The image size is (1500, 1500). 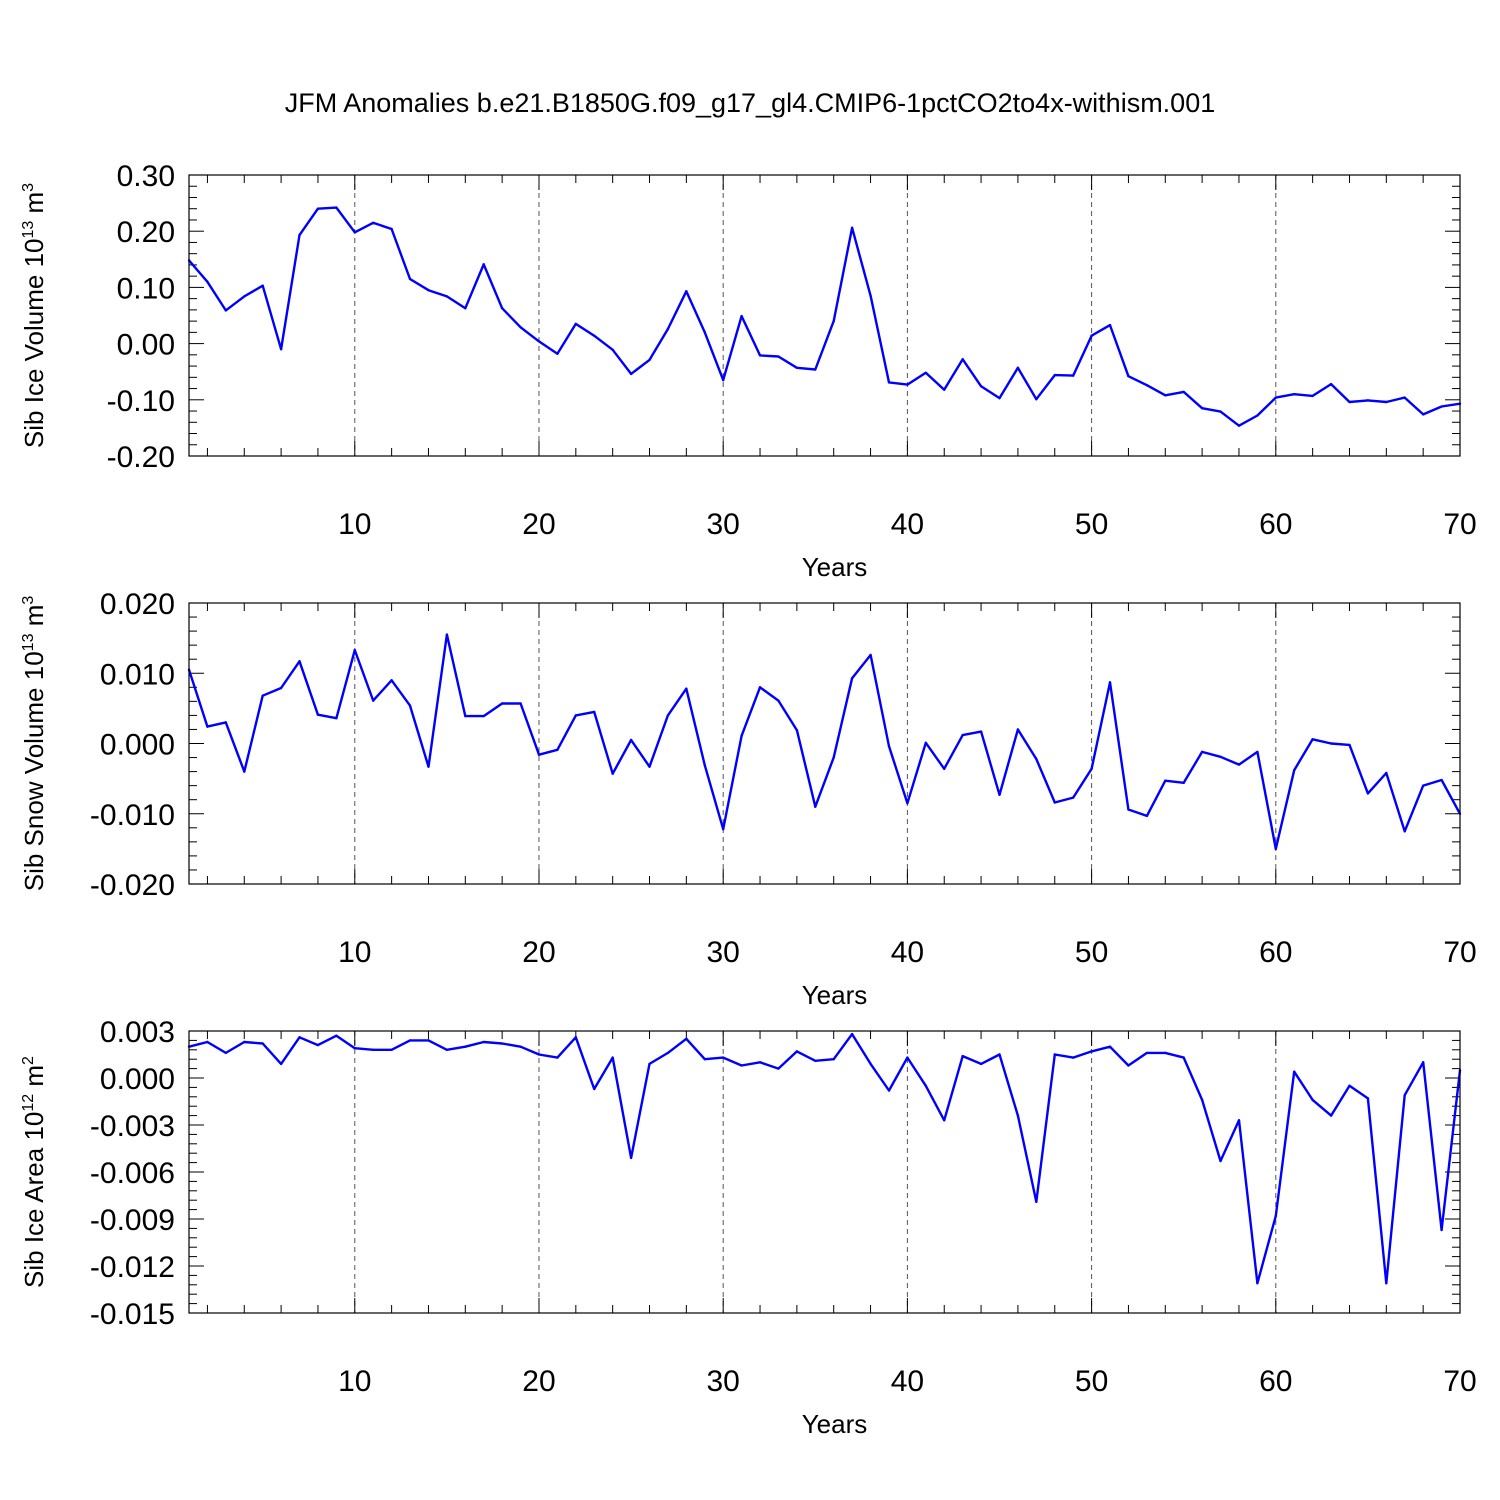 I want to click on y-axis-title-text: Sib Ice Volume 10, so click(x=34, y=344).